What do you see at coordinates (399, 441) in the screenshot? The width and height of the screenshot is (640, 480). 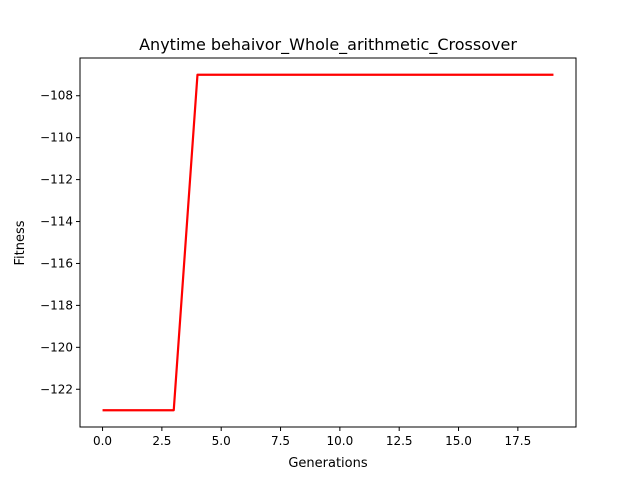 I see `x-tick-label: 12.5` at bounding box center [399, 441].